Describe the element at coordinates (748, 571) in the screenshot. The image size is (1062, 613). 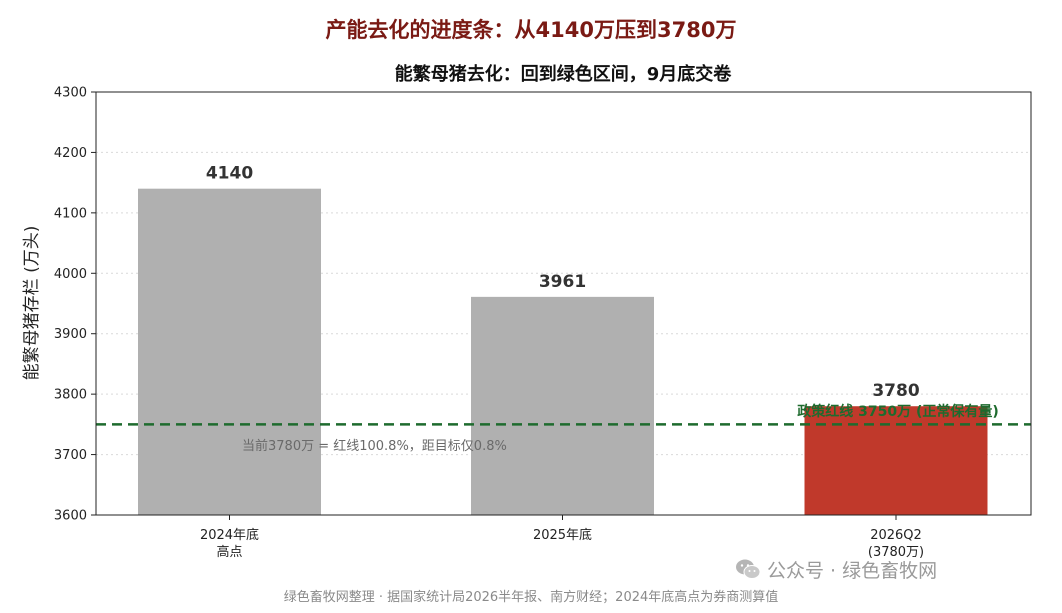
I see `wechat-logo-icon` at that location.